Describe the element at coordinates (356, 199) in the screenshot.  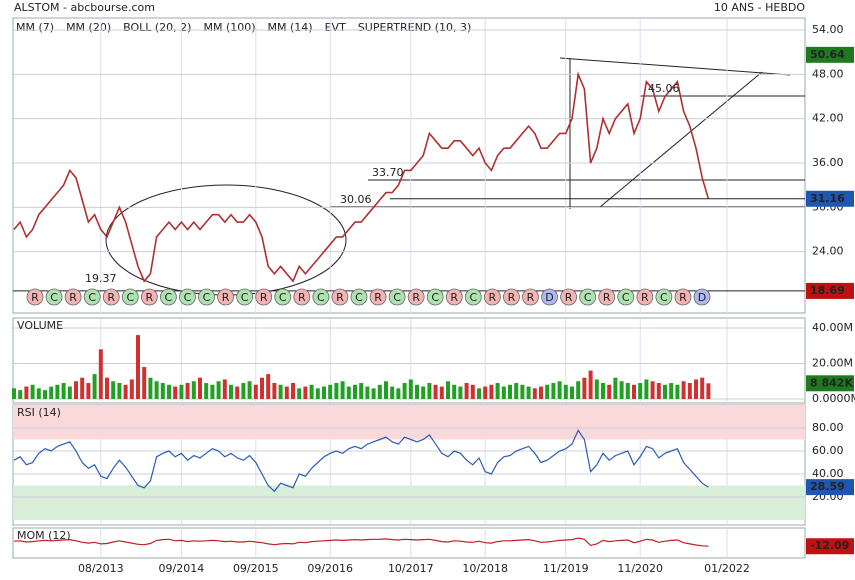
I see `annotation-label: 30.06` at that location.